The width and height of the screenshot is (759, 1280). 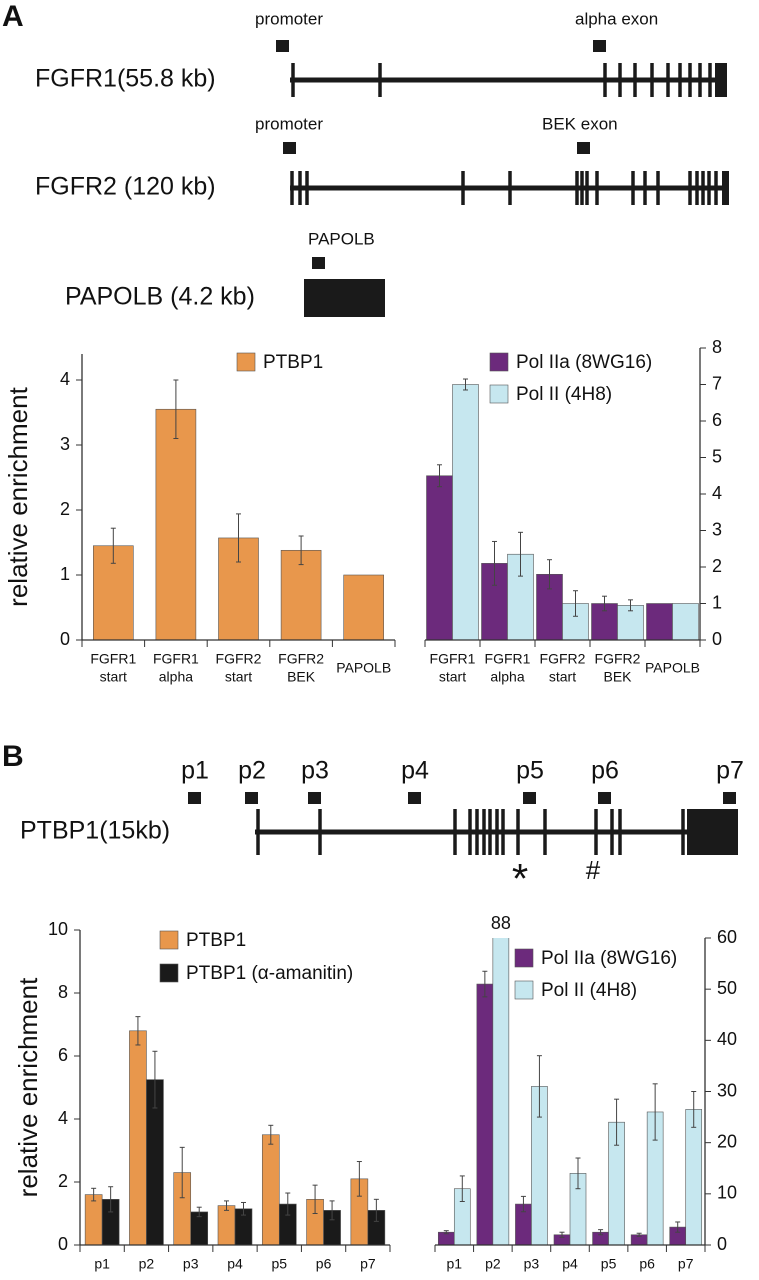 What do you see at coordinates (65, 574) in the screenshot?
I see `y-tick-label: 1` at bounding box center [65, 574].